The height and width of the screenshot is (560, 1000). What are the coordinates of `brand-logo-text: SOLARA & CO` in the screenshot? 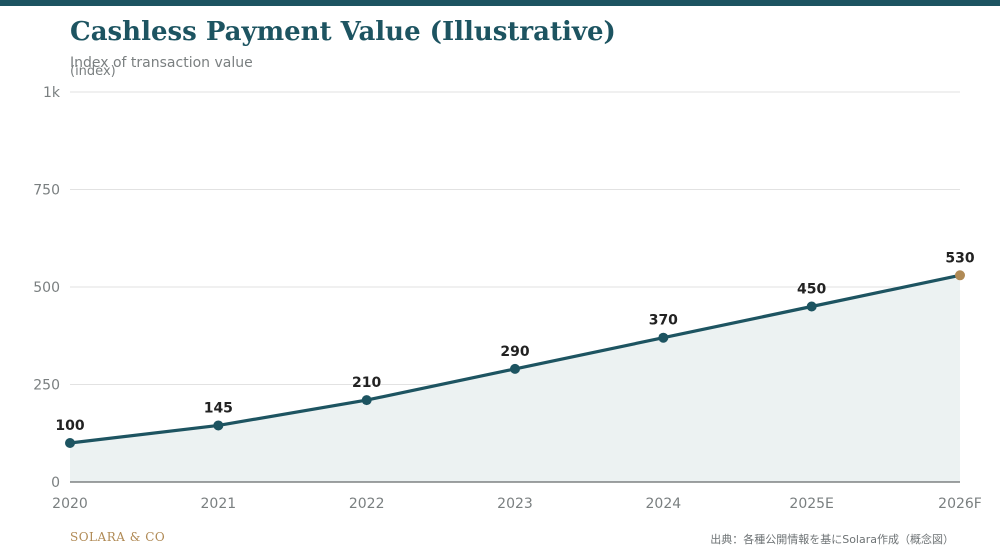 It's located at (118, 537).